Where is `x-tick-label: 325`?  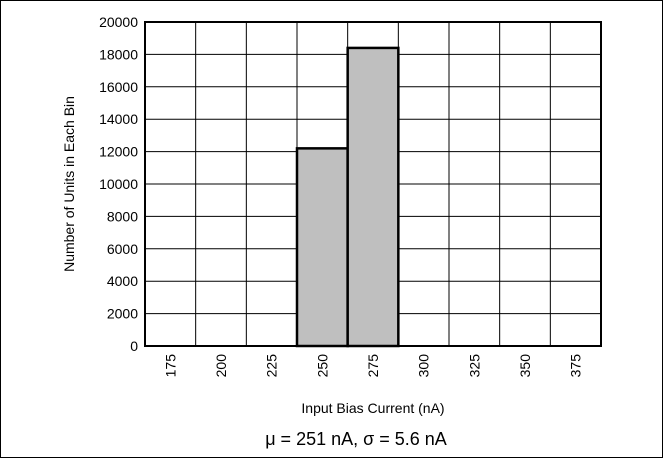
x-tick-label: 325 is located at coordinates (474, 366).